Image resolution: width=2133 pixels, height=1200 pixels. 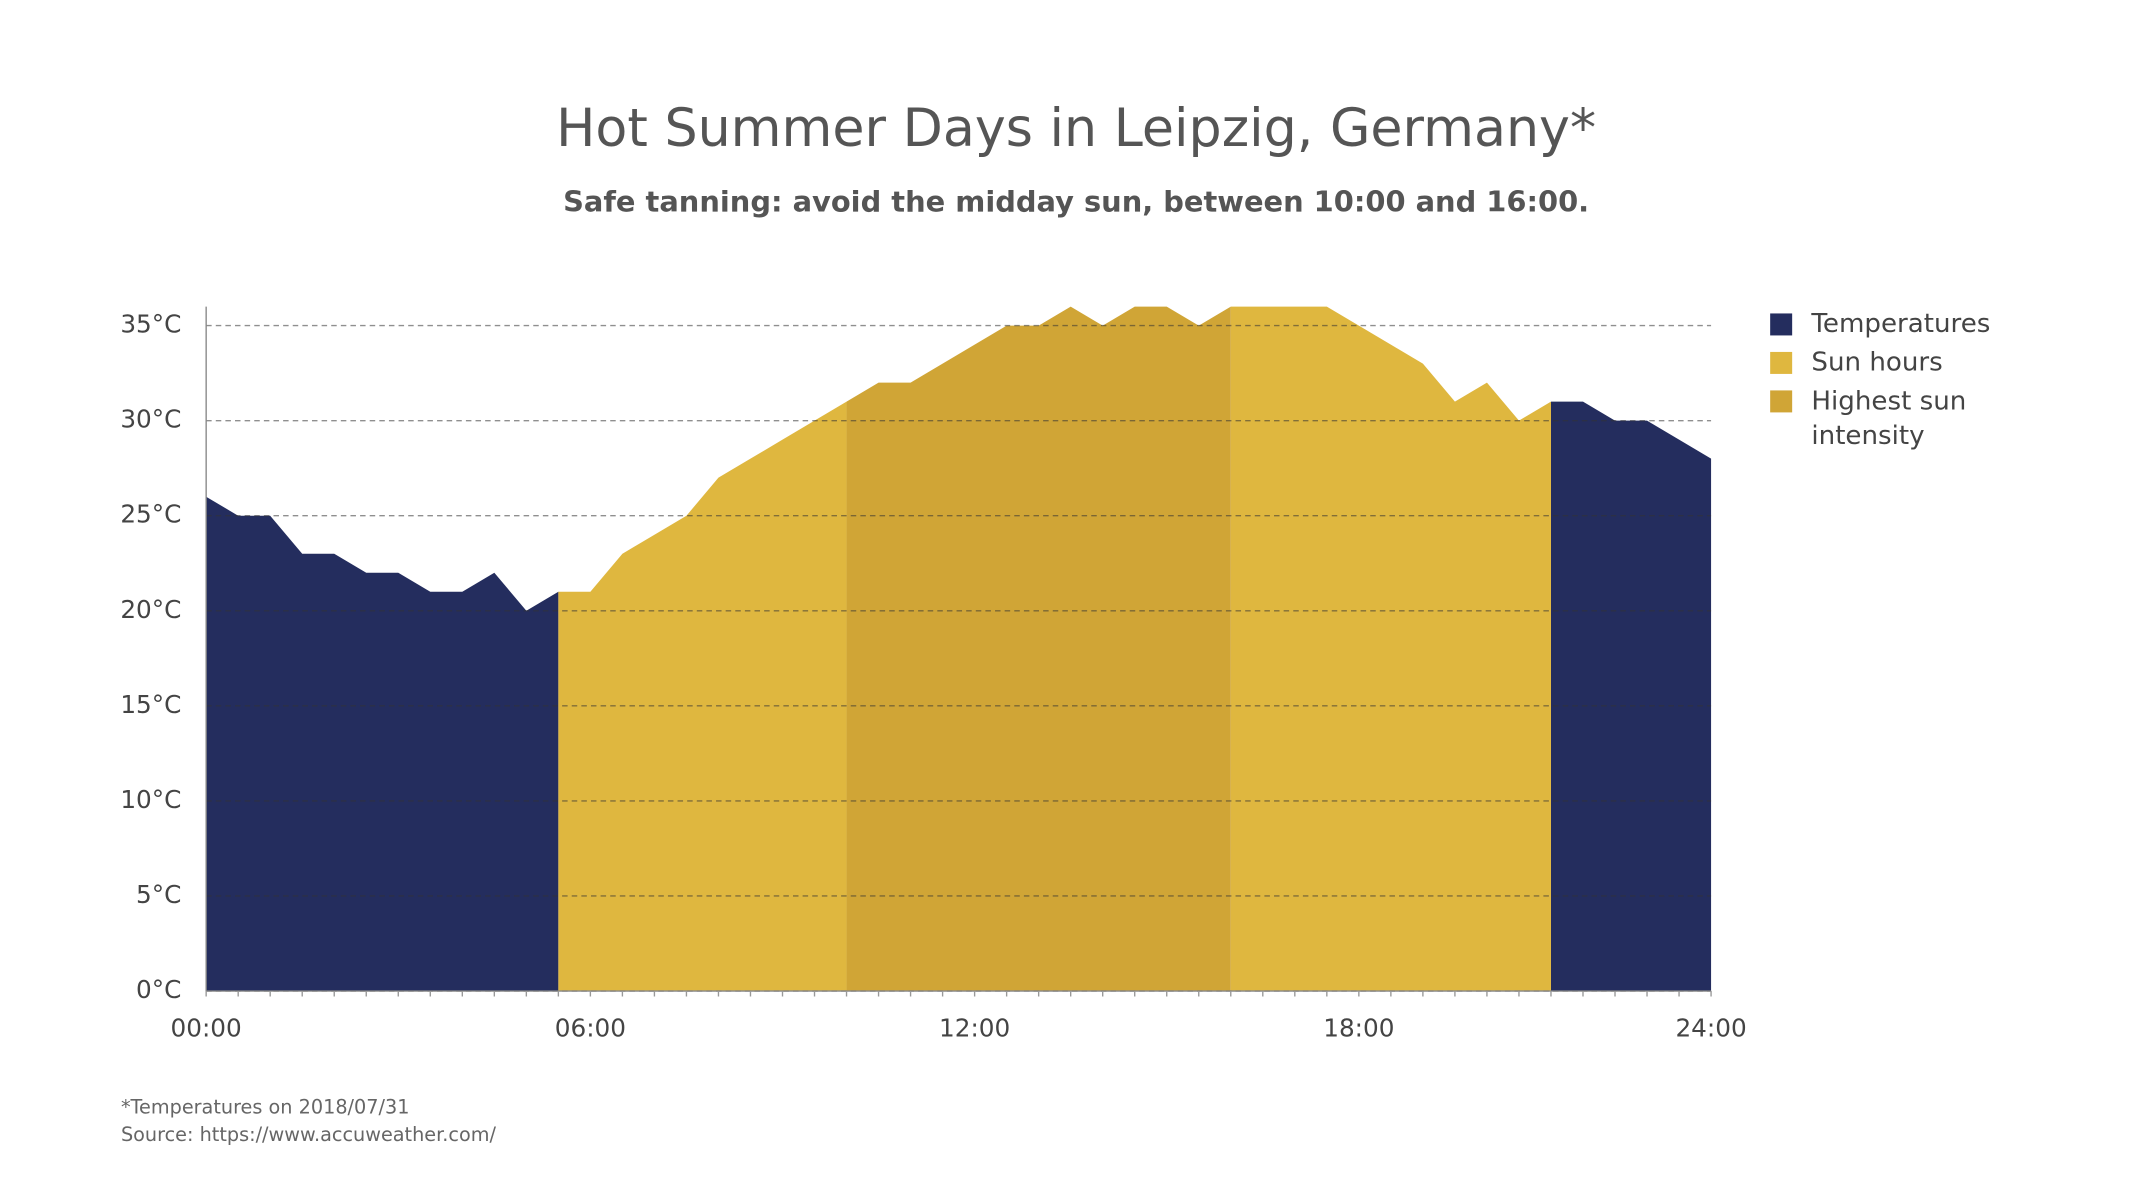 What do you see at coordinates (206, 1027) in the screenshot?
I see `x-tick-label: 00:00` at bounding box center [206, 1027].